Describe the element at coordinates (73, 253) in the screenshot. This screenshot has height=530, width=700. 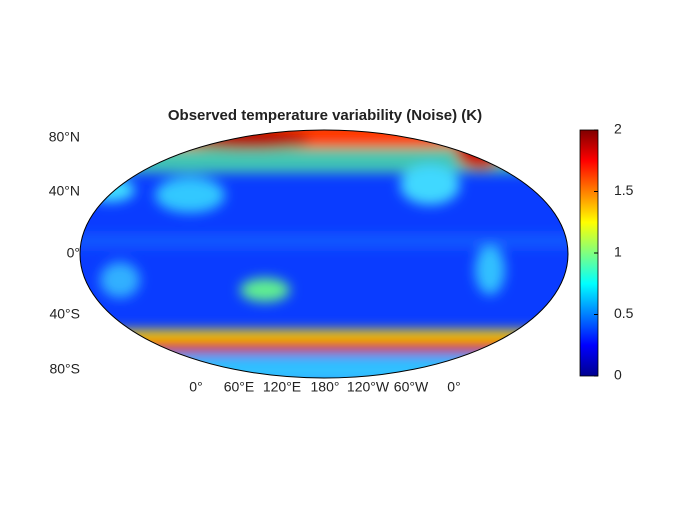
I see `lat-label: 0°` at that location.